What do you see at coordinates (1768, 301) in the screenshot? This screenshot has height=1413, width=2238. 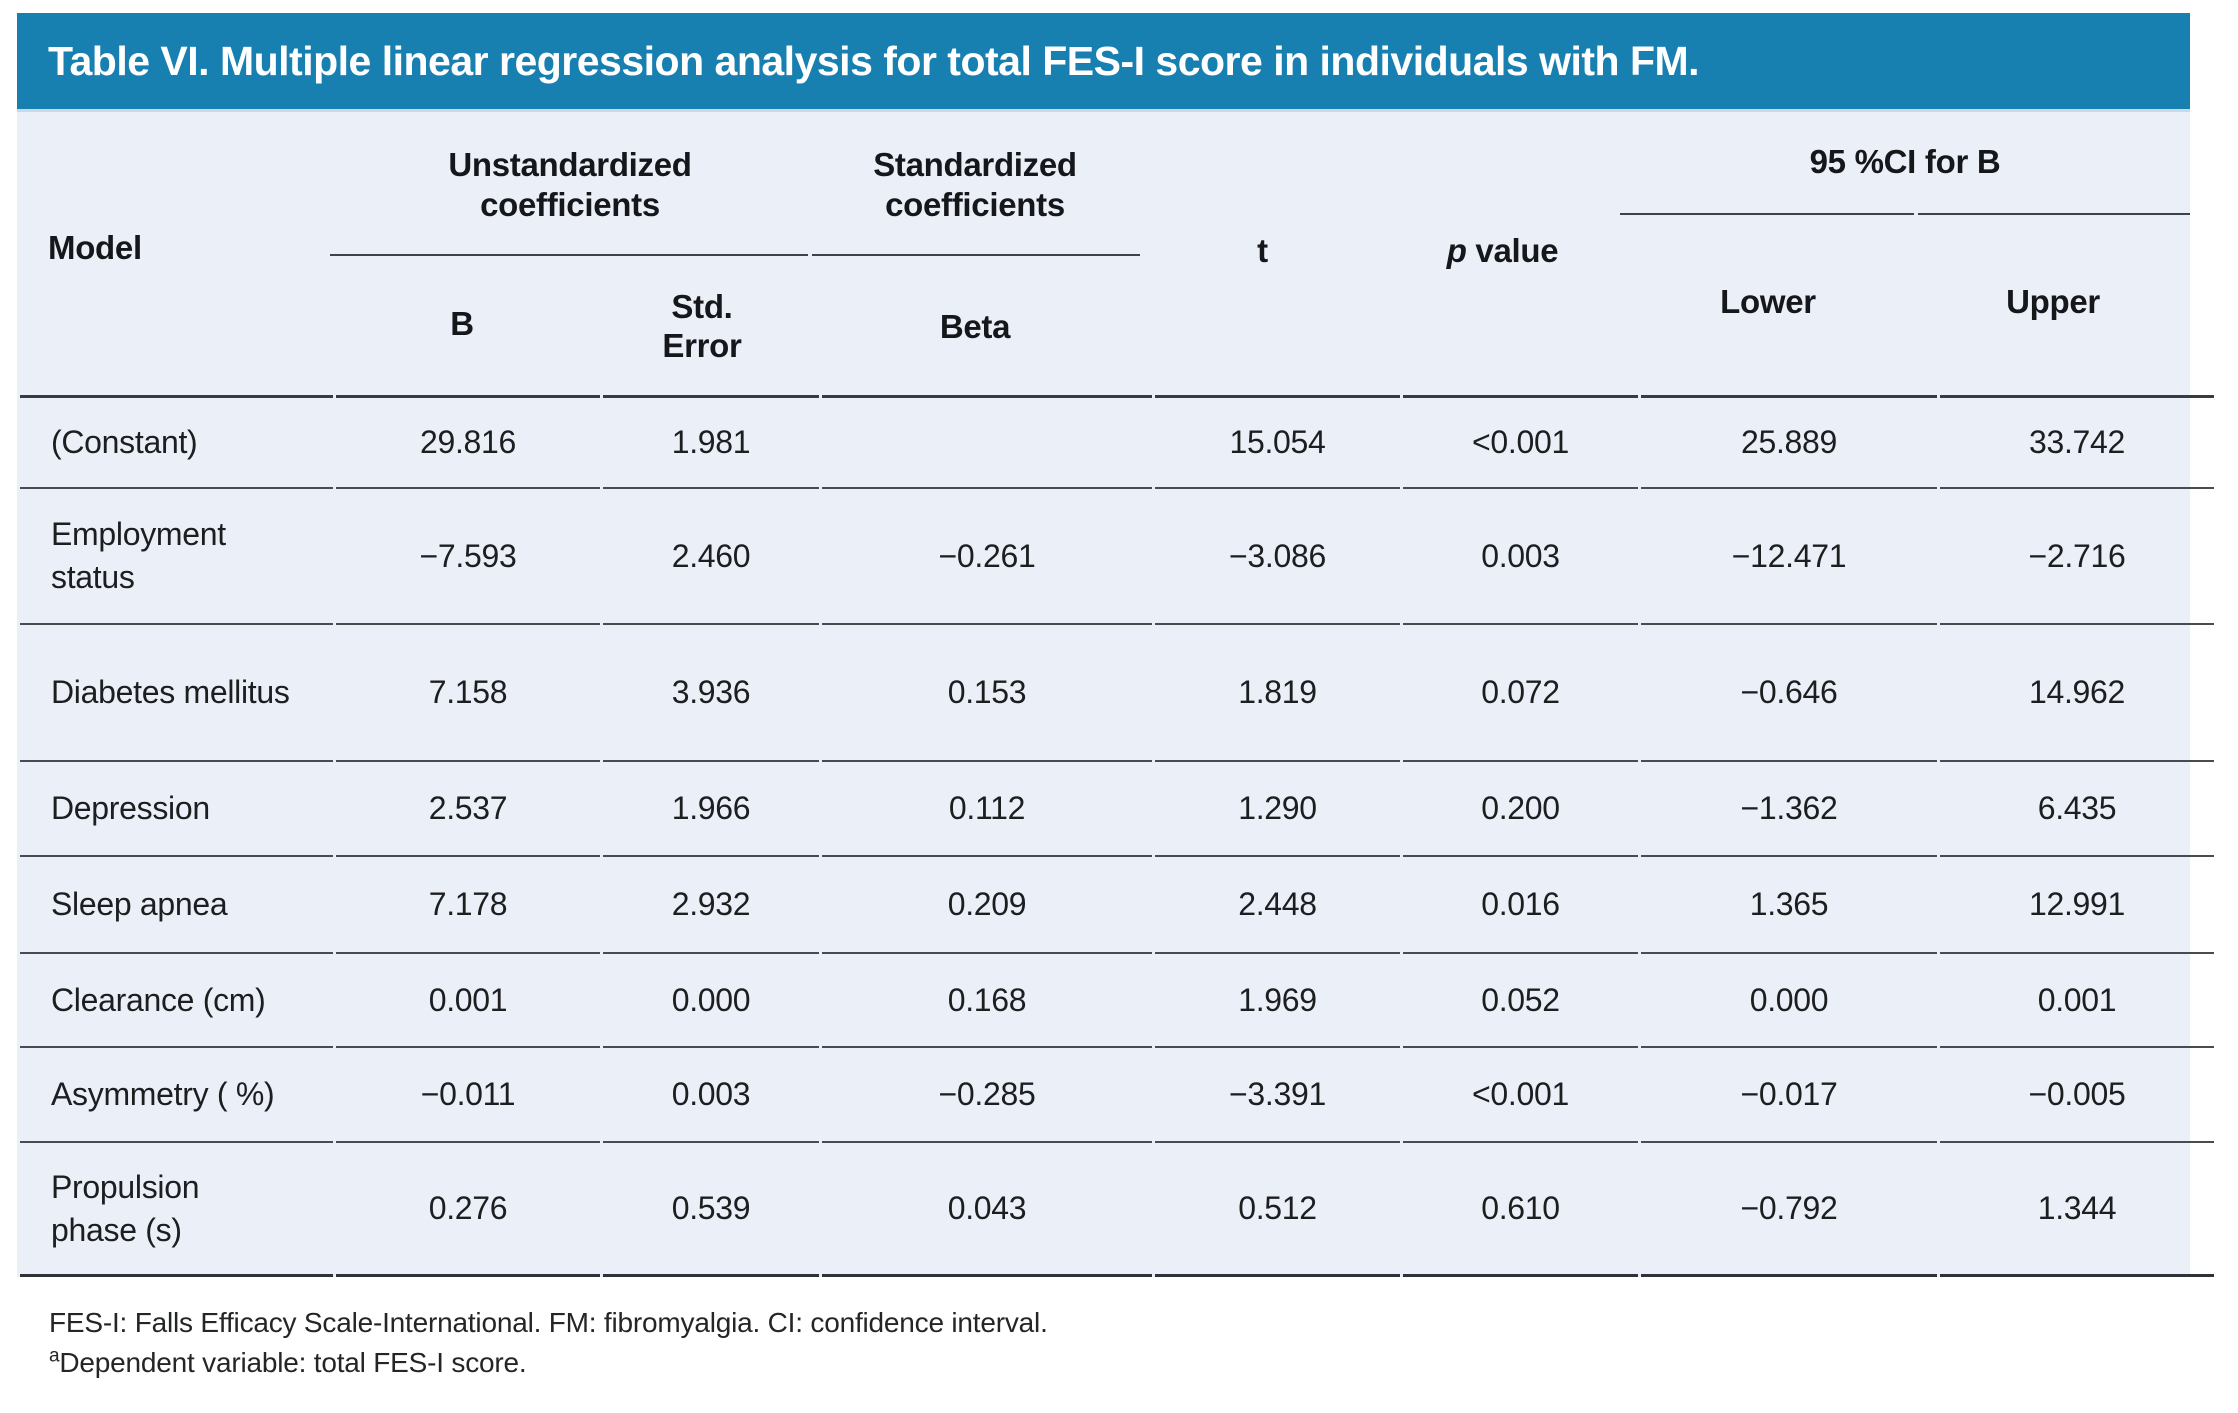 I see `col-header-lower: Lower` at bounding box center [1768, 301].